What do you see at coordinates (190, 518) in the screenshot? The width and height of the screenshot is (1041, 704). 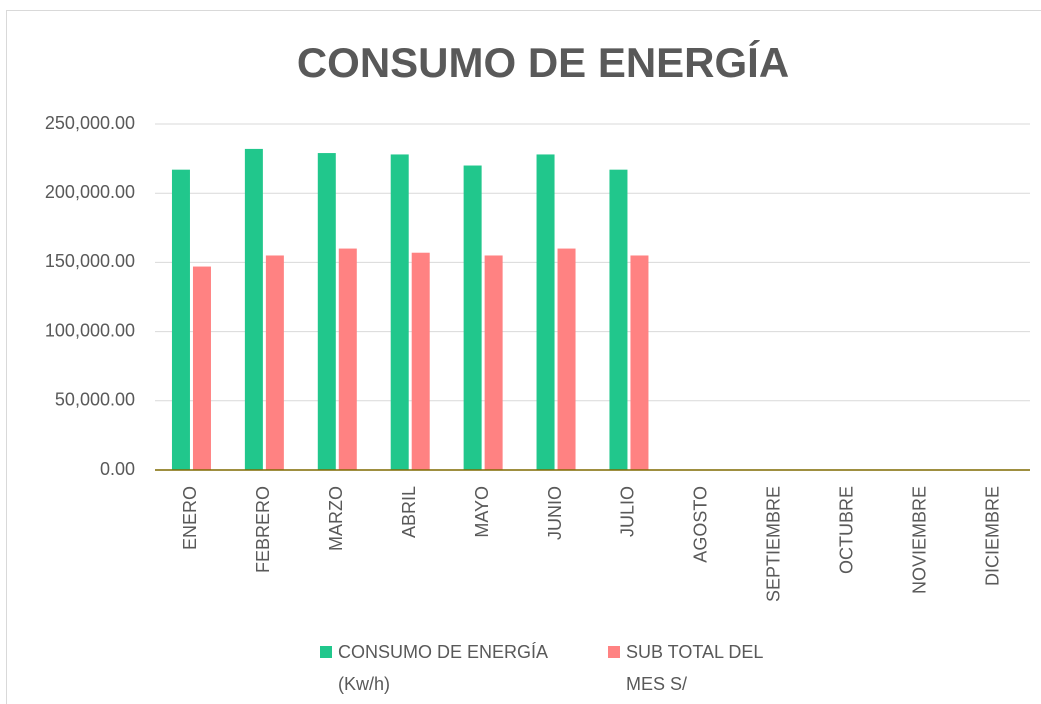 I see `x-tick-label: ENERO` at bounding box center [190, 518].